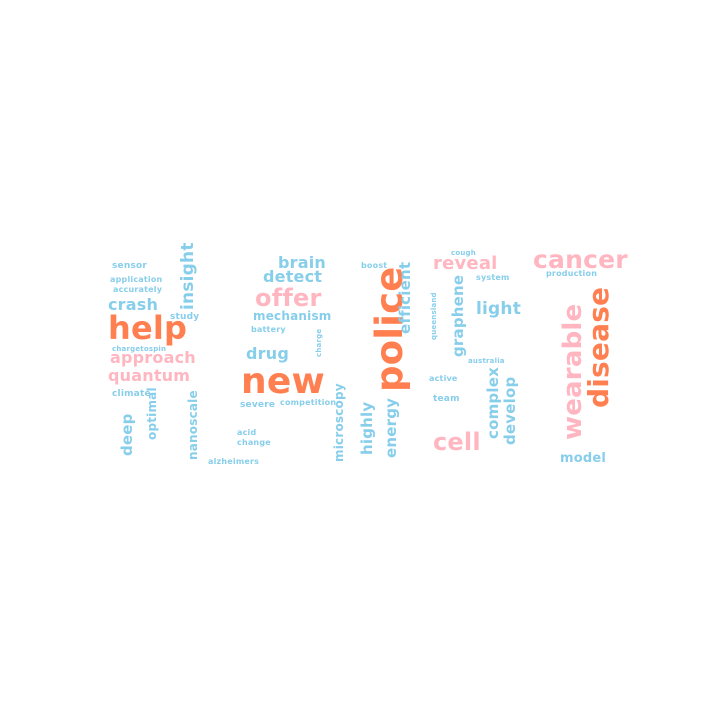 This screenshot has width=720, height=720. I want to click on word-detect: detect, so click(293, 276).